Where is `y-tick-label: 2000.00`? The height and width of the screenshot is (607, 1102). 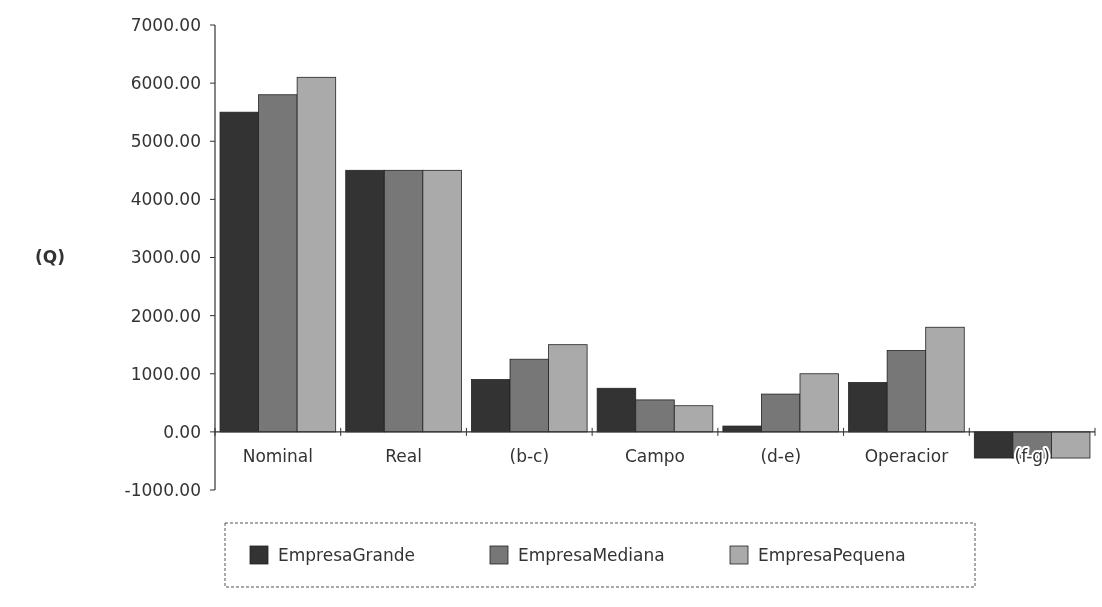 y-tick-label: 2000.00 is located at coordinates (165, 315).